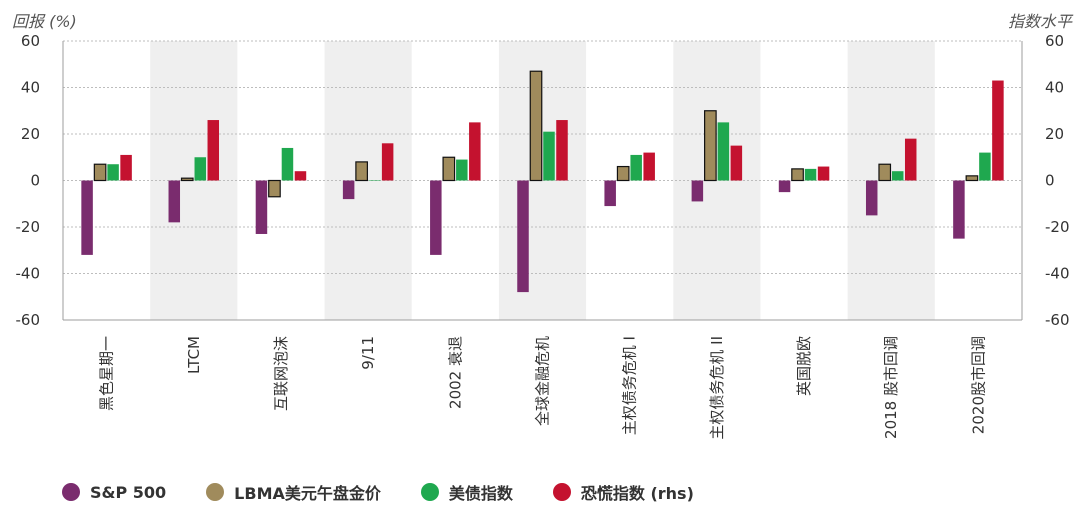  What do you see at coordinates (455, 372) in the screenshot?
I see `x-tick-label: 2002 衰退` at bounding box center [455, 372].